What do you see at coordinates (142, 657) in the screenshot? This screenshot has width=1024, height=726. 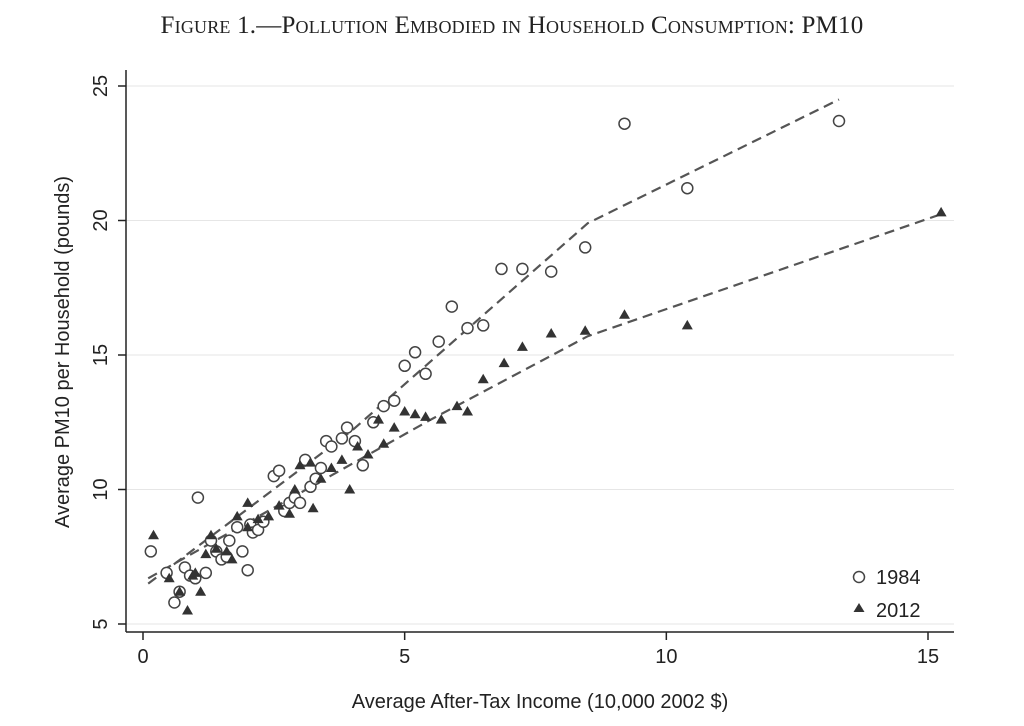 I see `x-tick-label-0: 0` at bounding box center [142, 657].